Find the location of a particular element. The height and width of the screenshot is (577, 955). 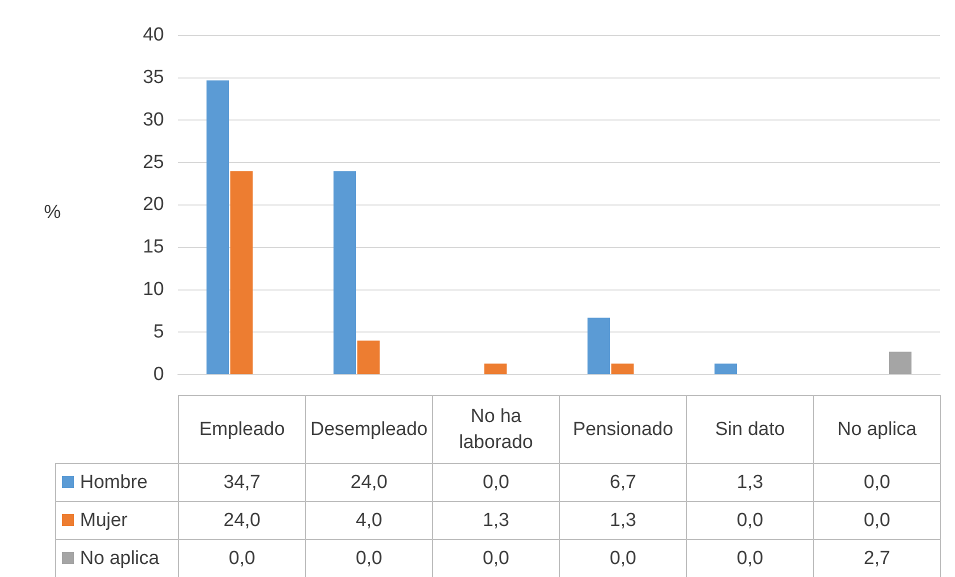

data-label: 6,7 is located at coordinates (623, 483).